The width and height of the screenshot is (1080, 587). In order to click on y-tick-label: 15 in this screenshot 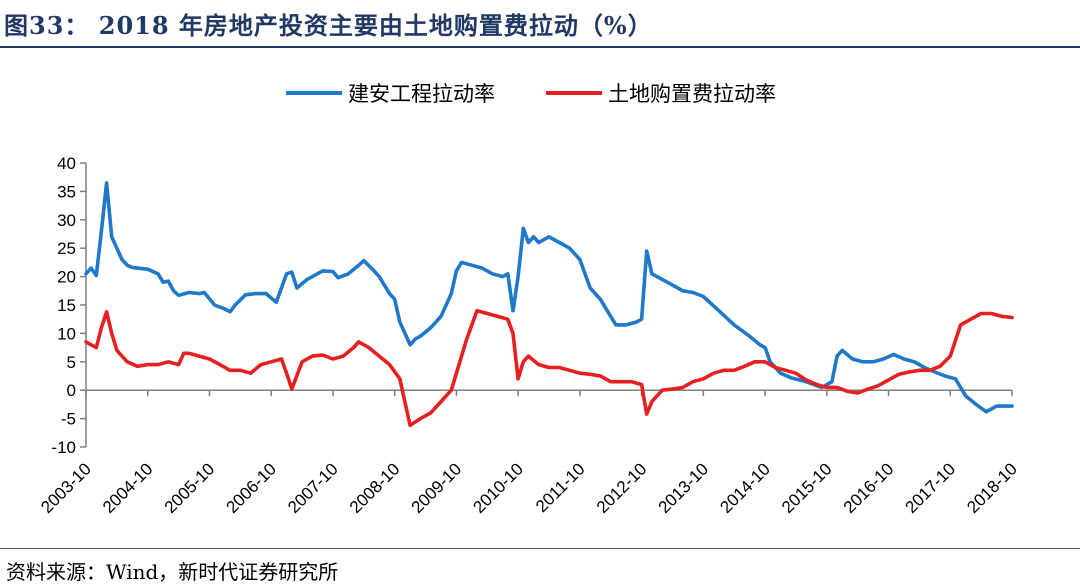, I will do `click(66, 305)`.